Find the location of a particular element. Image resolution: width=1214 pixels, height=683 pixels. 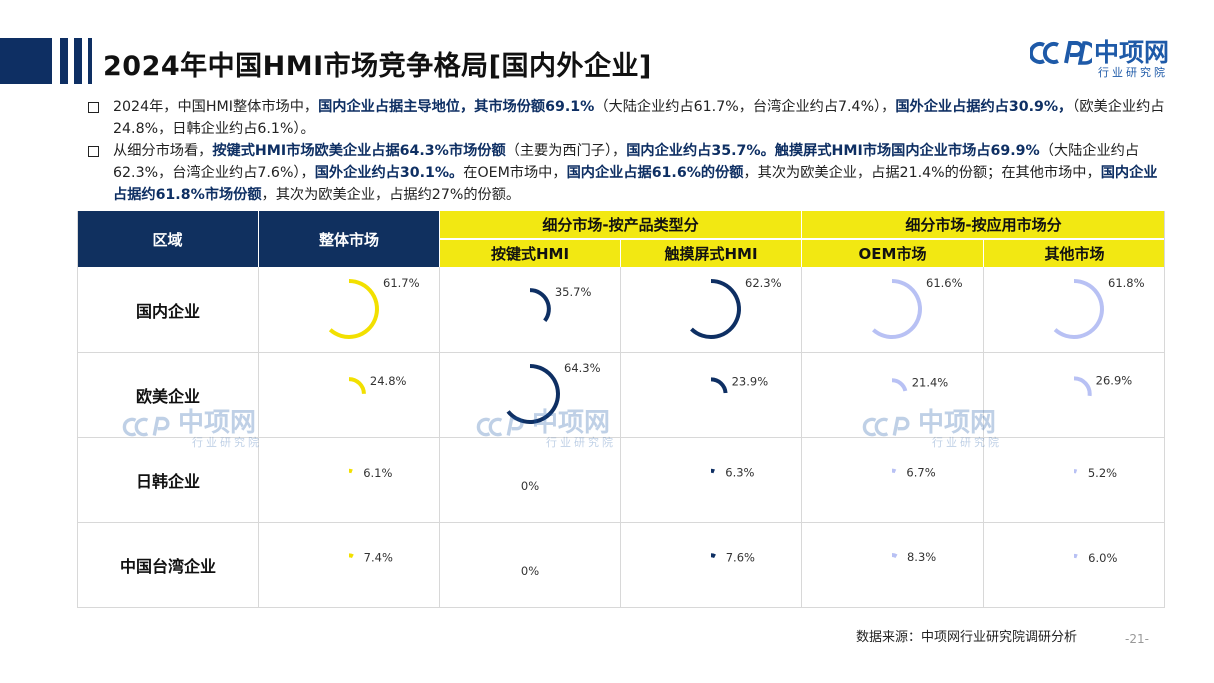

page-number: -21- is located at coordinates (1137, 639).